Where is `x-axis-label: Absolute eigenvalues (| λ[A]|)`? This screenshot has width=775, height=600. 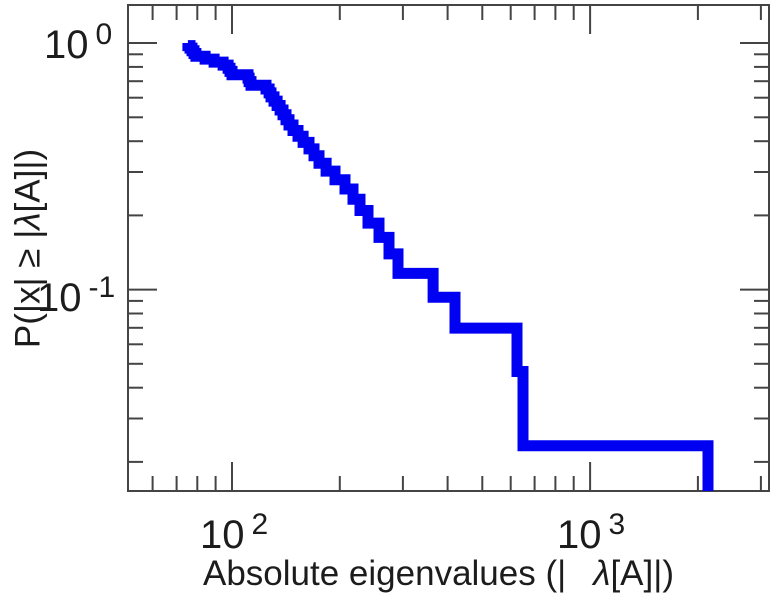
x-axis-label: Absolute eigenvalues (| λ[A]|) is located at coordinates (438, 573).